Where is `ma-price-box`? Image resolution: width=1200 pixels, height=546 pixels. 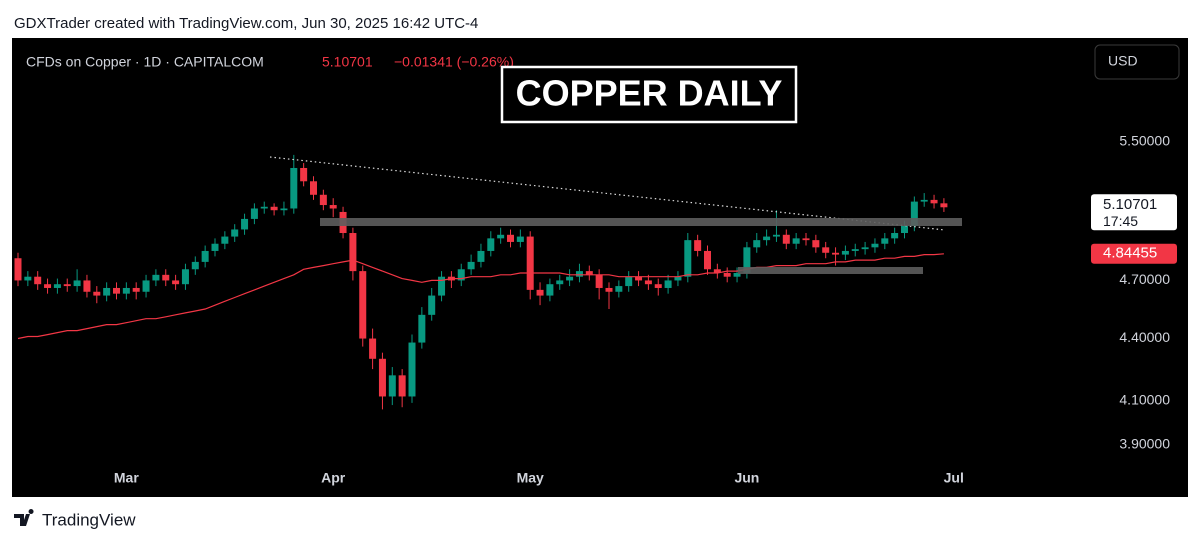 ma-price-box is located at coordinates (1134, 253).